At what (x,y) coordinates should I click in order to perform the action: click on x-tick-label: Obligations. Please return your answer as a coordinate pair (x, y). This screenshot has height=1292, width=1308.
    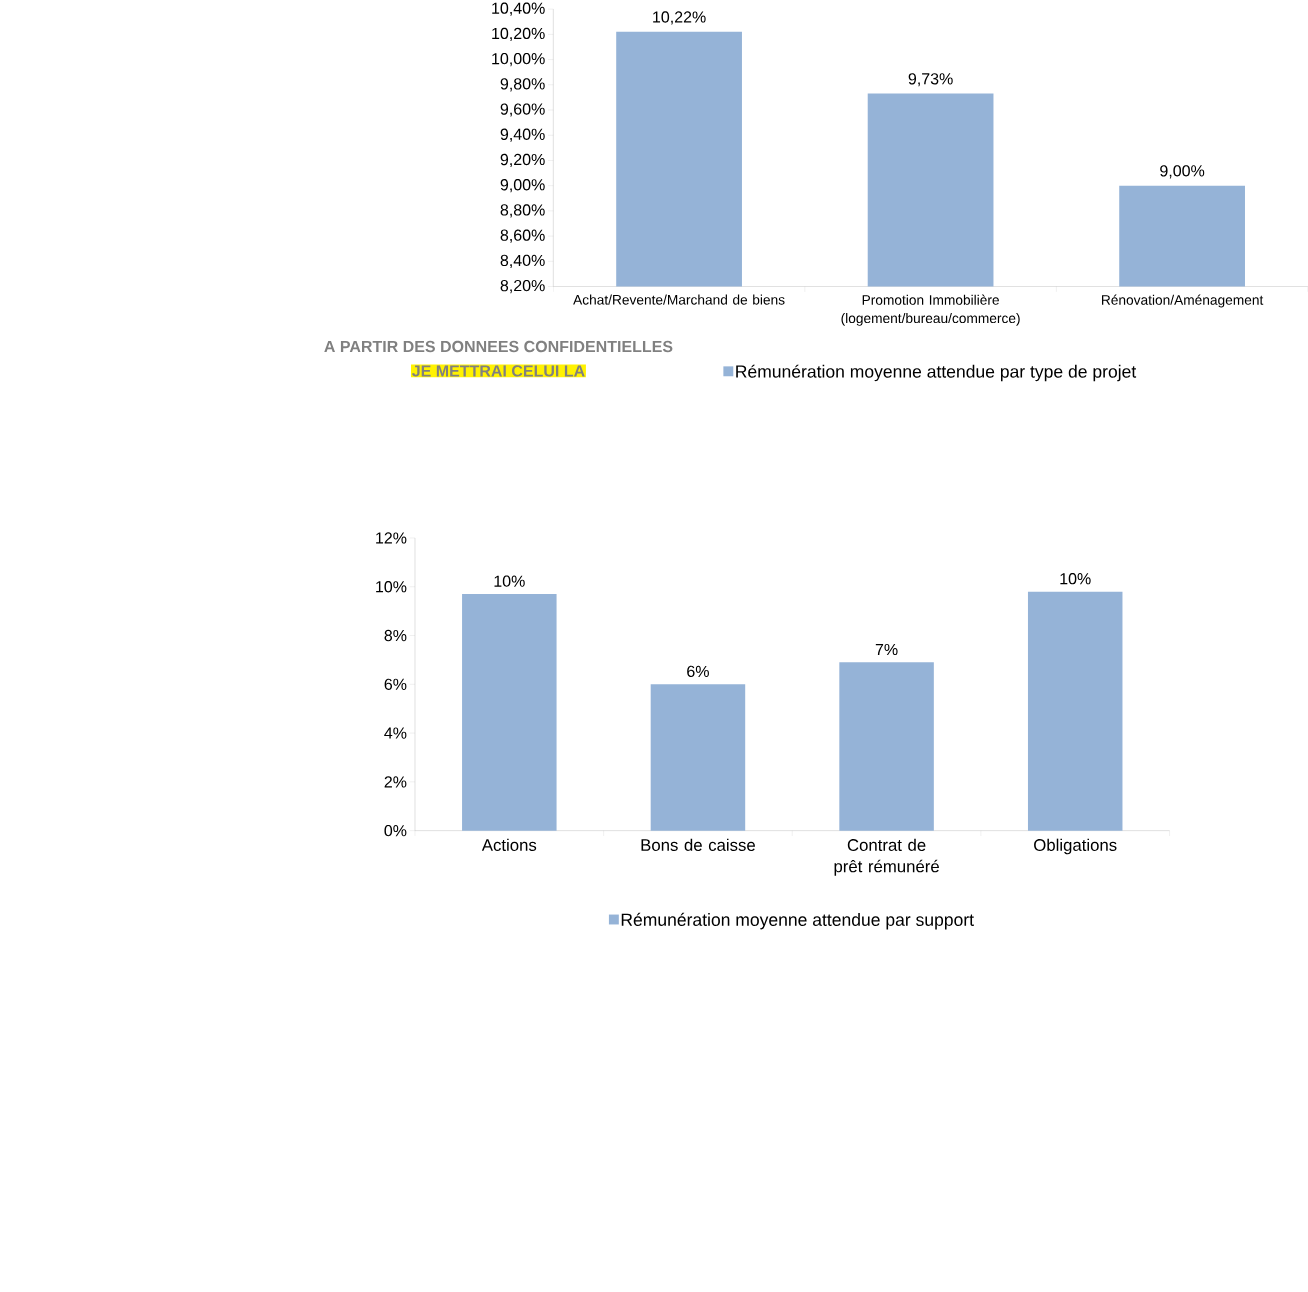
    Looking at the image, I should click on (1075, 846).